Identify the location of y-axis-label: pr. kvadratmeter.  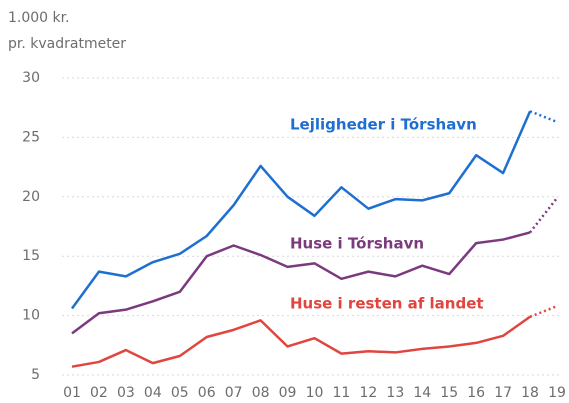
(67, 44).